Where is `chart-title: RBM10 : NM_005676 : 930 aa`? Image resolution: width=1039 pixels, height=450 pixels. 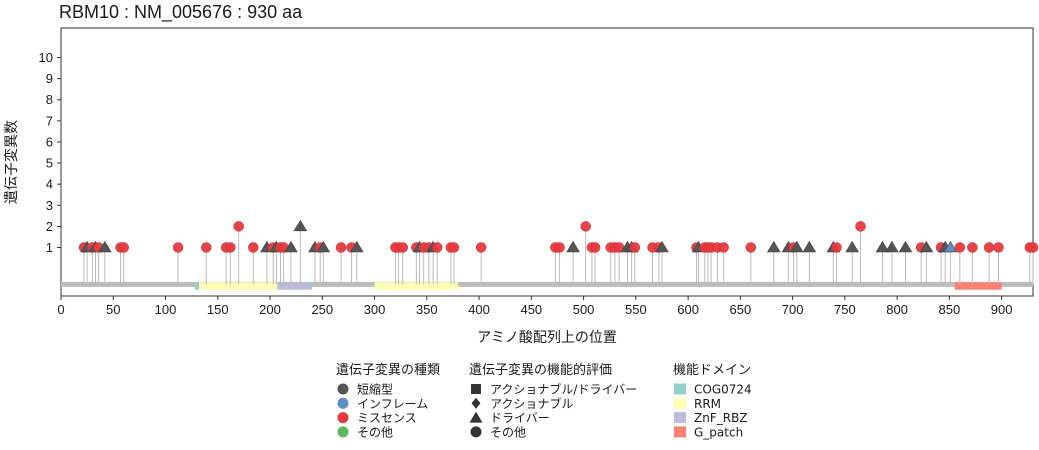
chart-title: RBM10 : NM_005676 : 930 aa is located at coordinates (181, 12).